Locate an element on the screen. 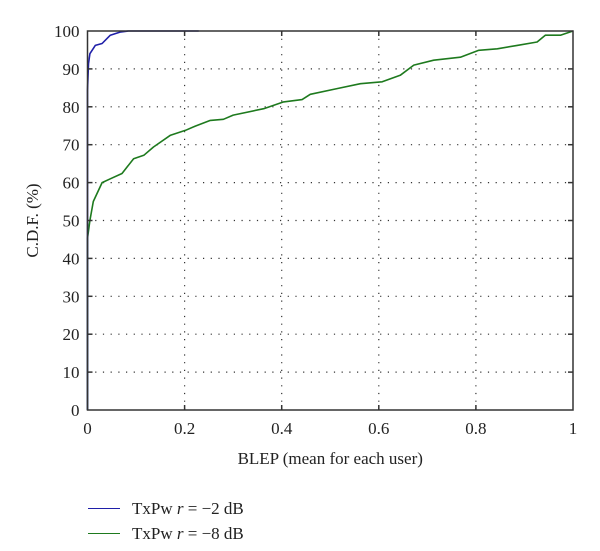 This screenshot has width=600, height=551. x-tick-label: 0.6 is located at coordinates (378, 428).